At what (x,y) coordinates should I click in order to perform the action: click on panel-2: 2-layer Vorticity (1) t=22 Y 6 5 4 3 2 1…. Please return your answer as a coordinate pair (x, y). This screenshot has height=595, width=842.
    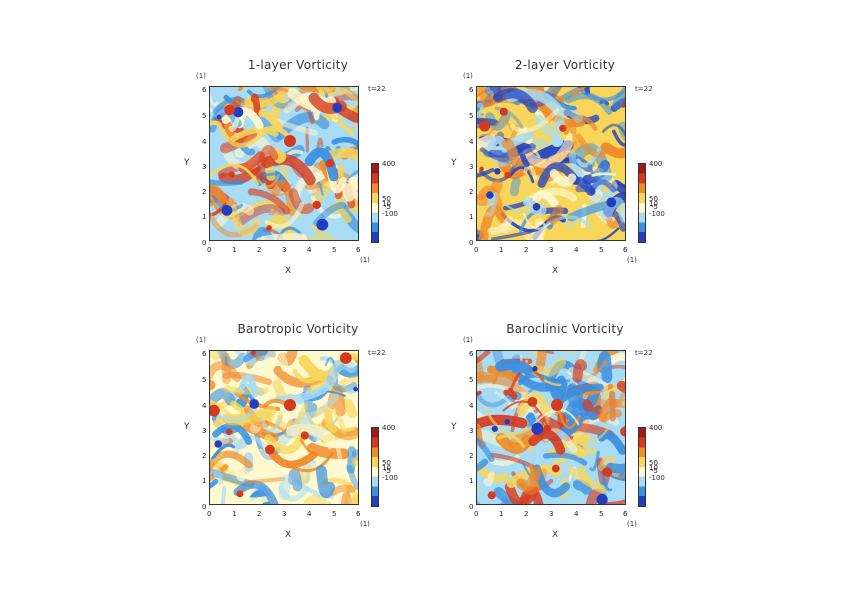
    Looking at the image, I should click on (564, 183).